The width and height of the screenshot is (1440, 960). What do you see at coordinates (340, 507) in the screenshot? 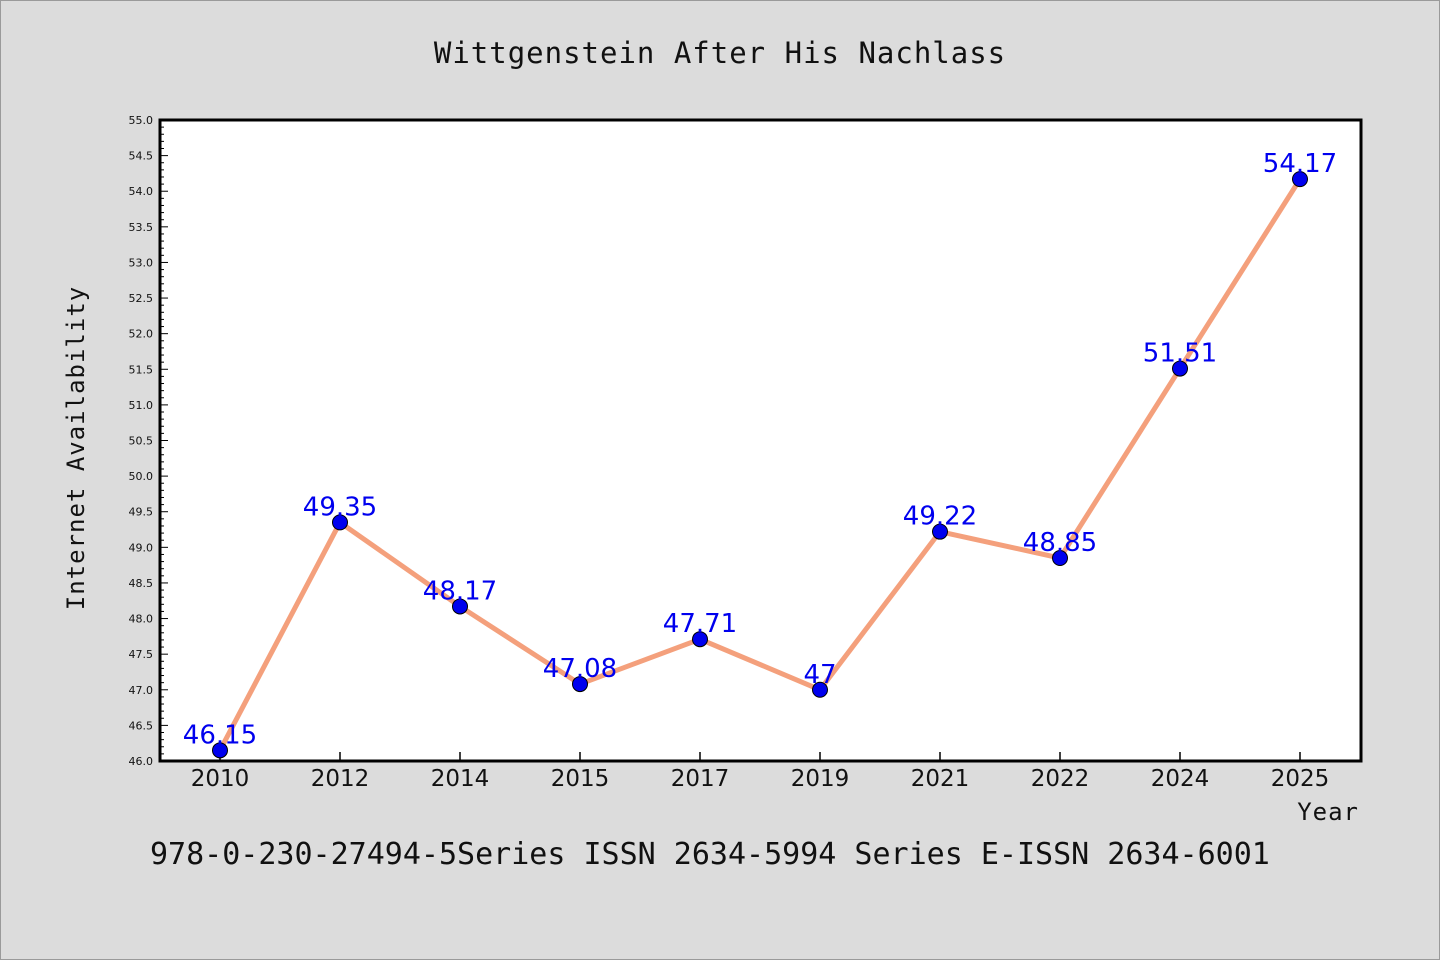
I see `data-label: 49.35` at bounding box center [340, 507].